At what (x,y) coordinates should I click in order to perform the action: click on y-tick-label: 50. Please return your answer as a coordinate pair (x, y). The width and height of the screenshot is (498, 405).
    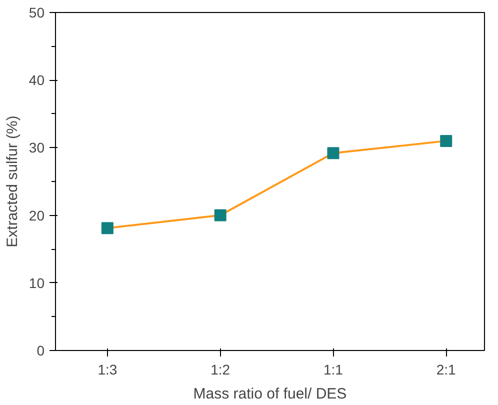
    Looking at the image, I should click on (36, 12).